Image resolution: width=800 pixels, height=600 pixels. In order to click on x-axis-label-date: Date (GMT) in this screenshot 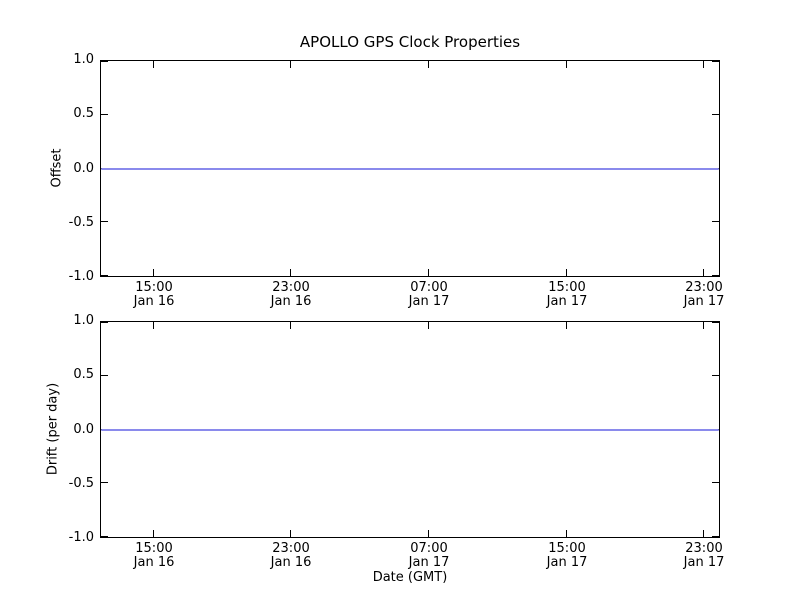, I will do `click(410, 577)`.